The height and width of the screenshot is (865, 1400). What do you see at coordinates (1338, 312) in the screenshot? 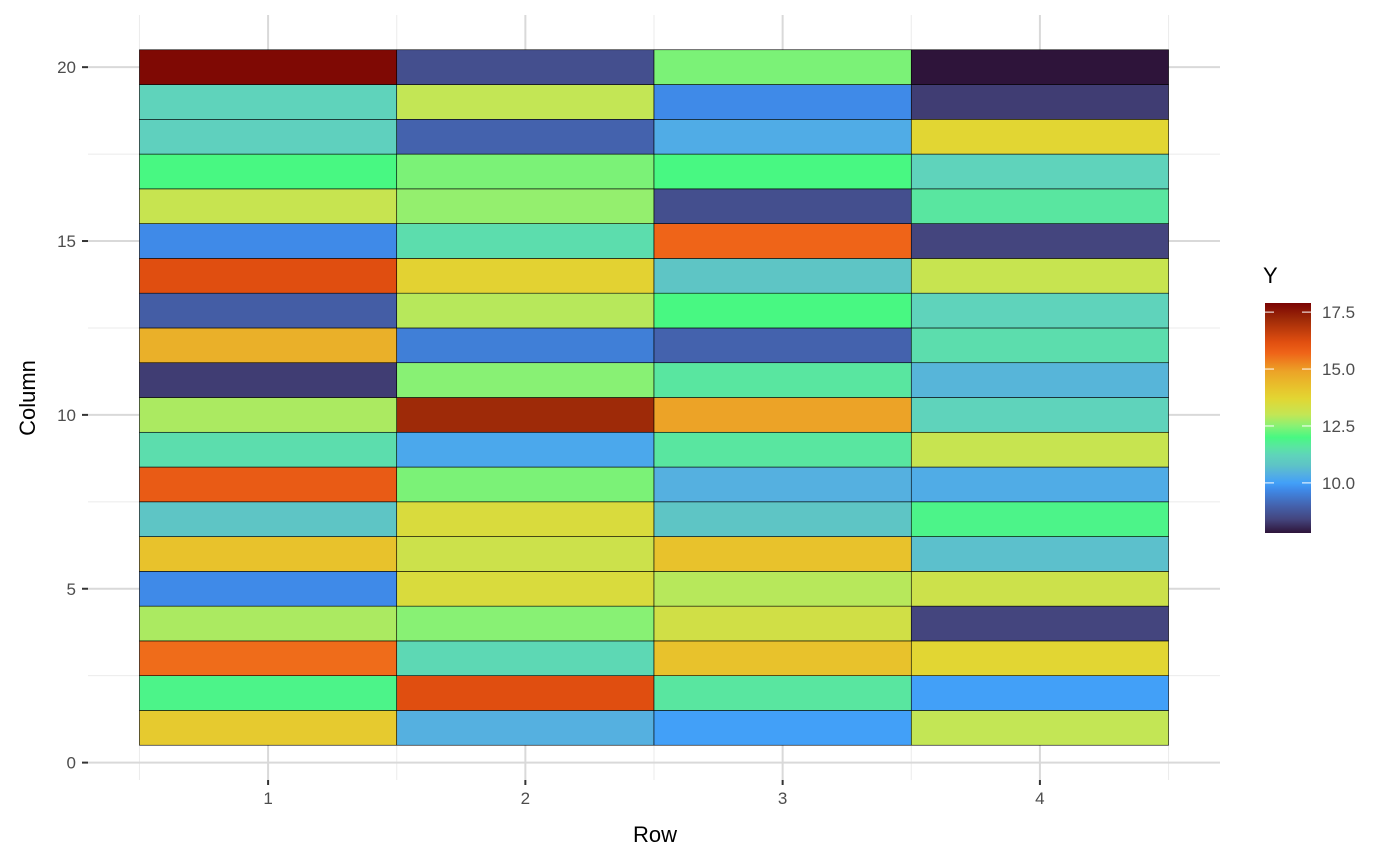
I see `legend-tick-label: 17.5` at bounding box center [1338, 312].